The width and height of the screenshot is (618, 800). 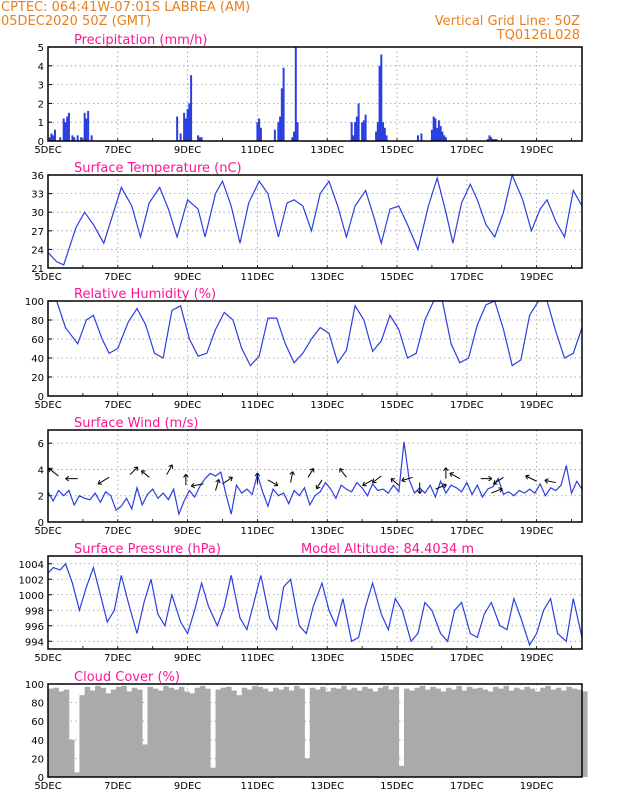 What do you see at coordinates (507, 21) in the screenshot?
I see `header-line1-right: Vertical Grid Line: 50Z` at bounding box center [507, 21].